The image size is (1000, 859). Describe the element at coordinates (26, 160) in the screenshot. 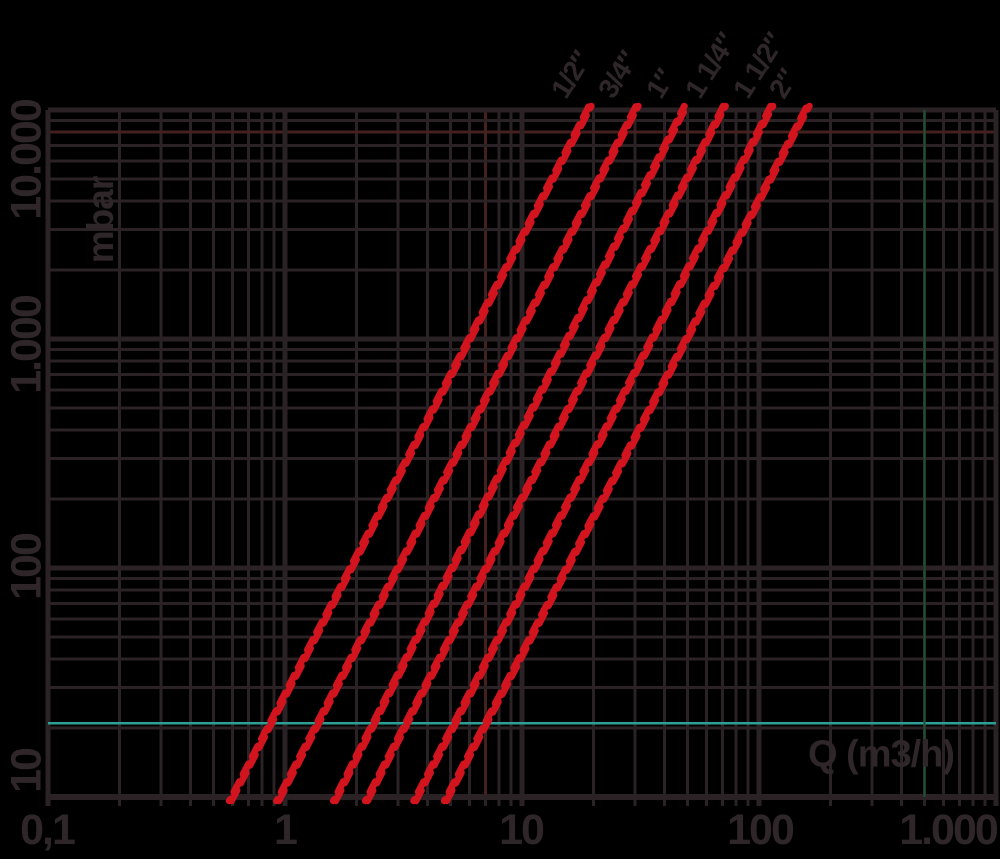

I see `y-tick-10000: 10.000` at that location.